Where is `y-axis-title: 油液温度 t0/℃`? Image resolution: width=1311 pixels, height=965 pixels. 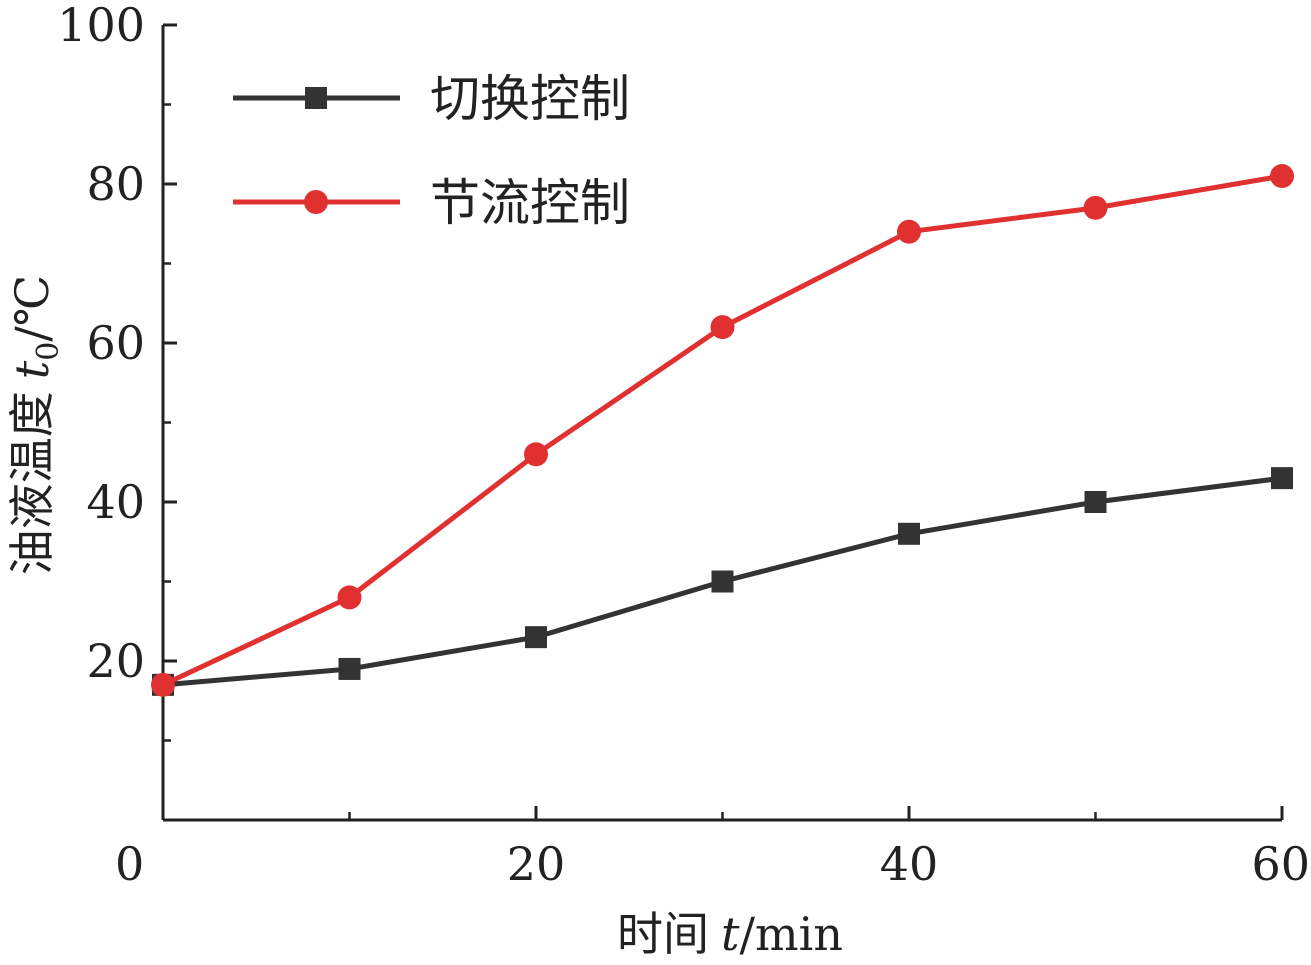
y-axis-title: 油液温度 t0/℃ is located at coordinates (35, 425).